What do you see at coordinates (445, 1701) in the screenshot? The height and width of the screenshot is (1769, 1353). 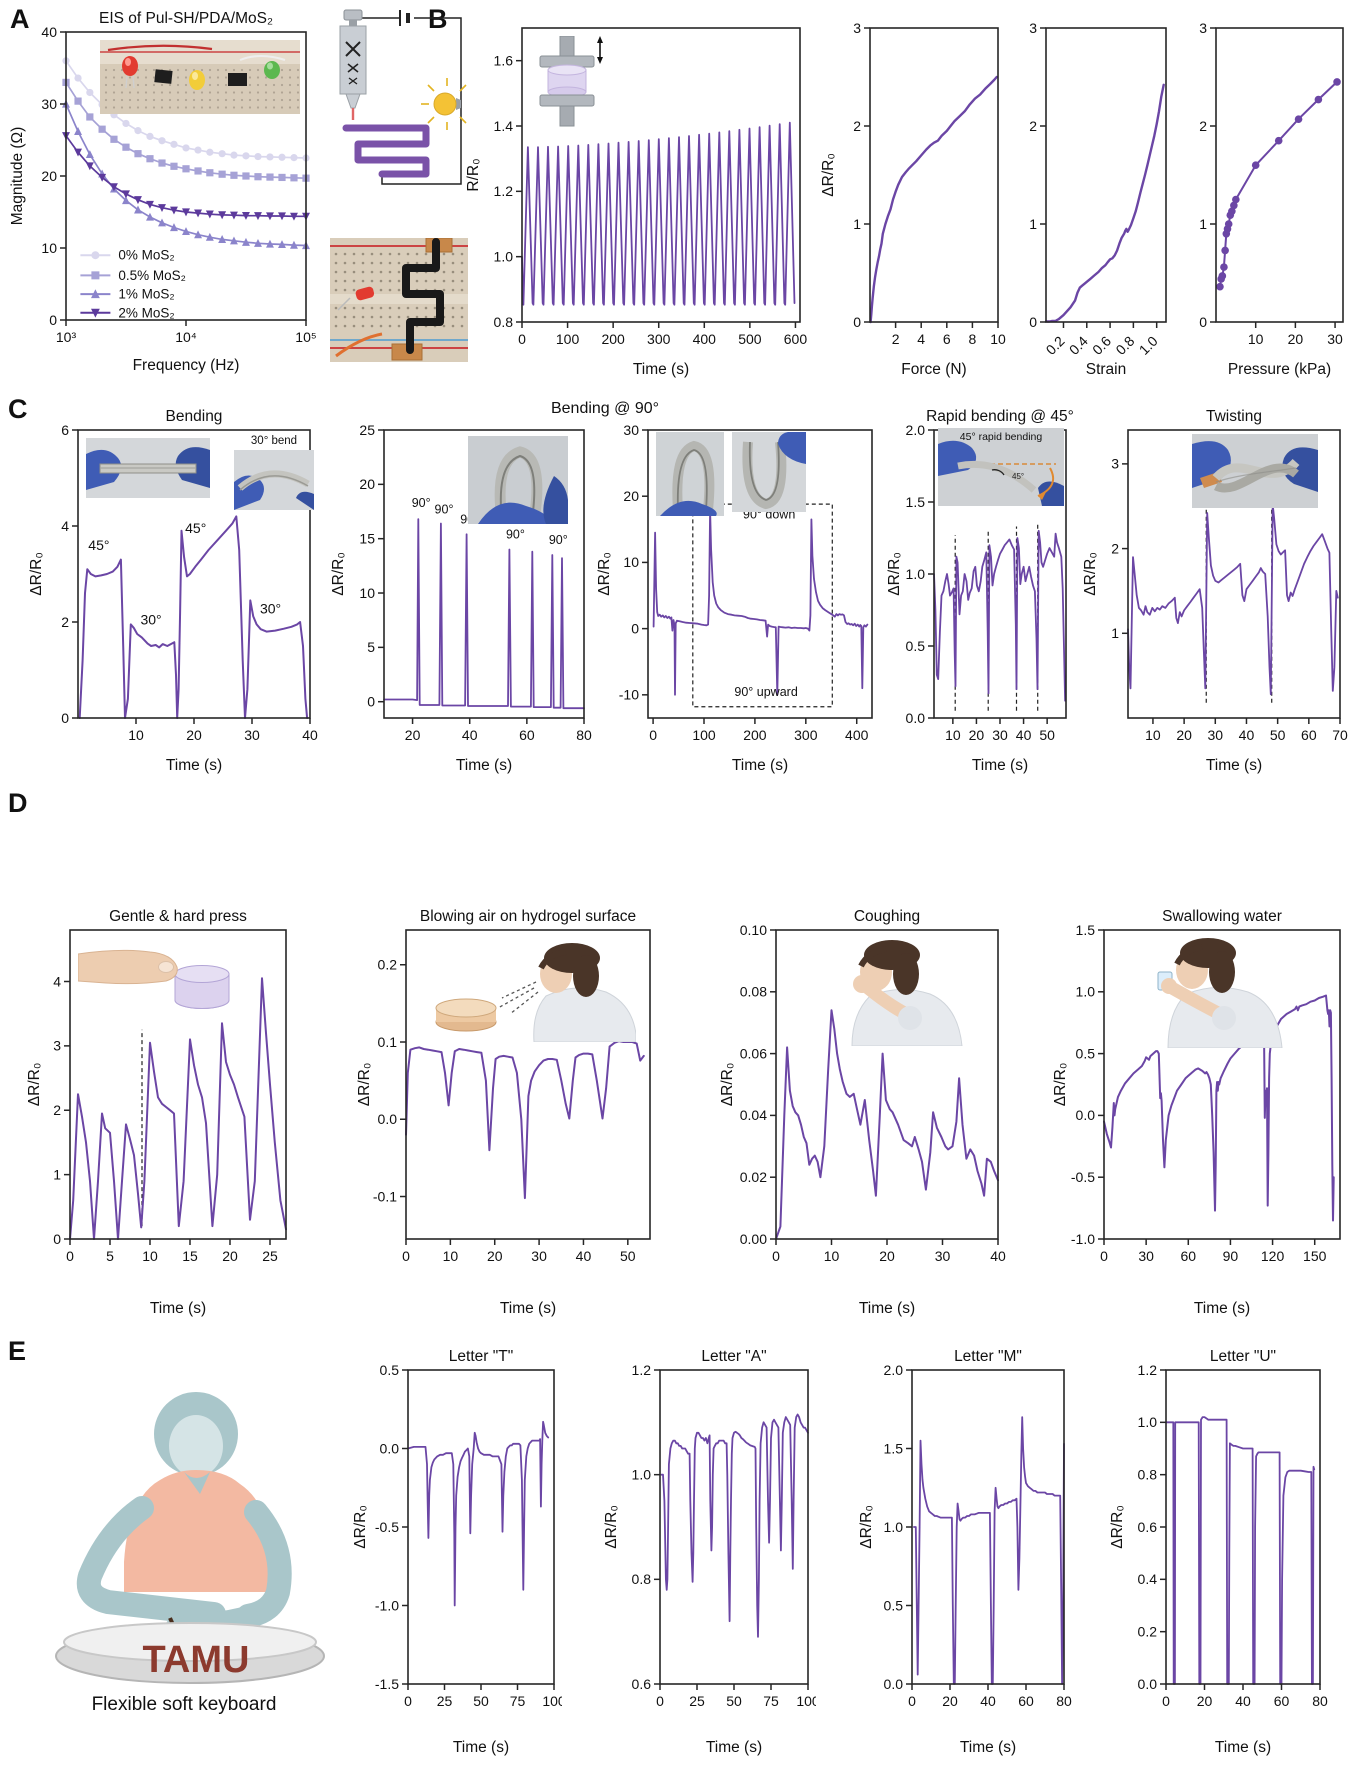 I see `svg-text: 25` at bounding box center [445, 1701].